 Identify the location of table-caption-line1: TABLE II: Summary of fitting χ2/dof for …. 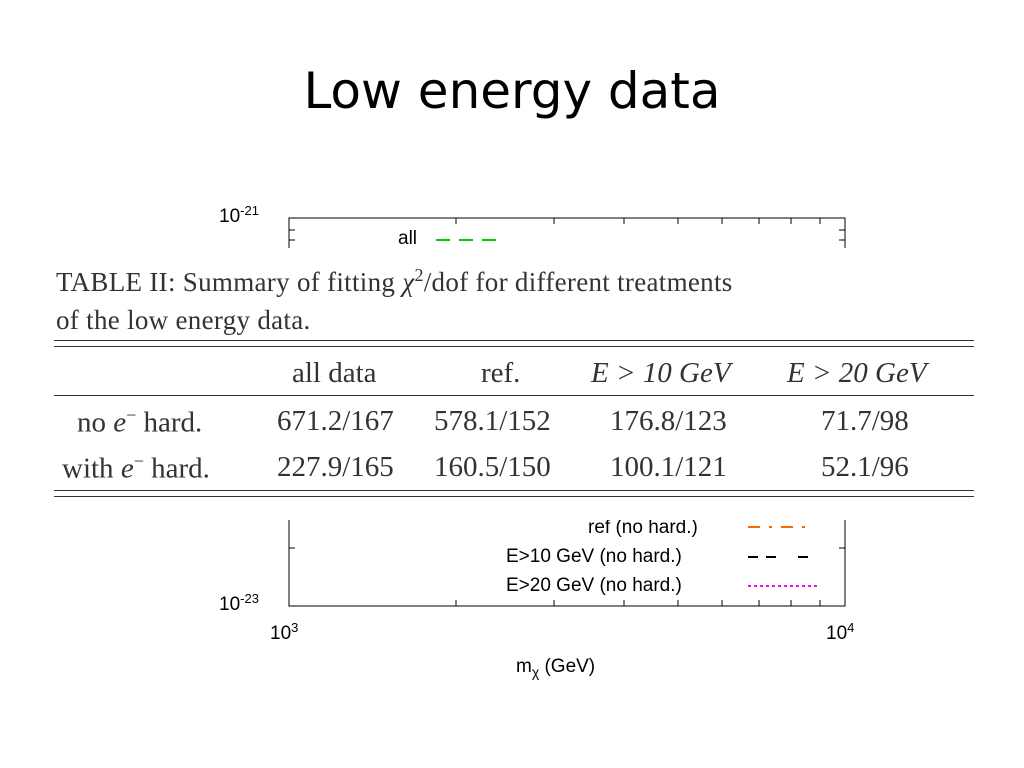
(394, 281).